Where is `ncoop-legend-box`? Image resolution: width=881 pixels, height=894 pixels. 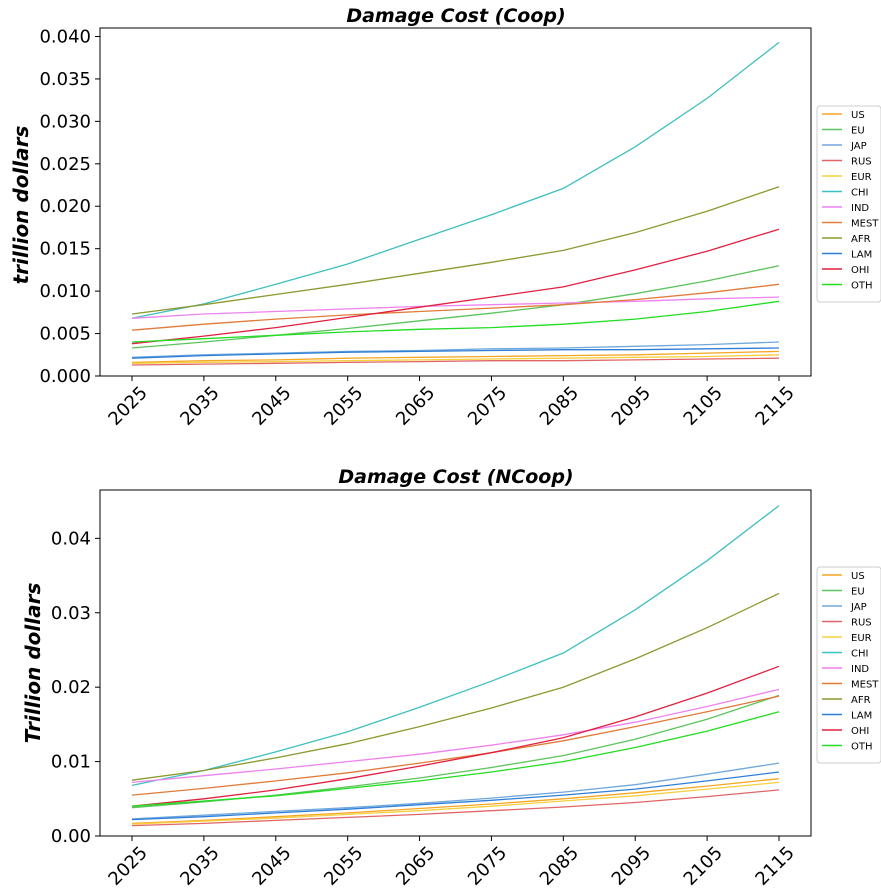
ncoop-legend-box is located at coordinates (848, 665).